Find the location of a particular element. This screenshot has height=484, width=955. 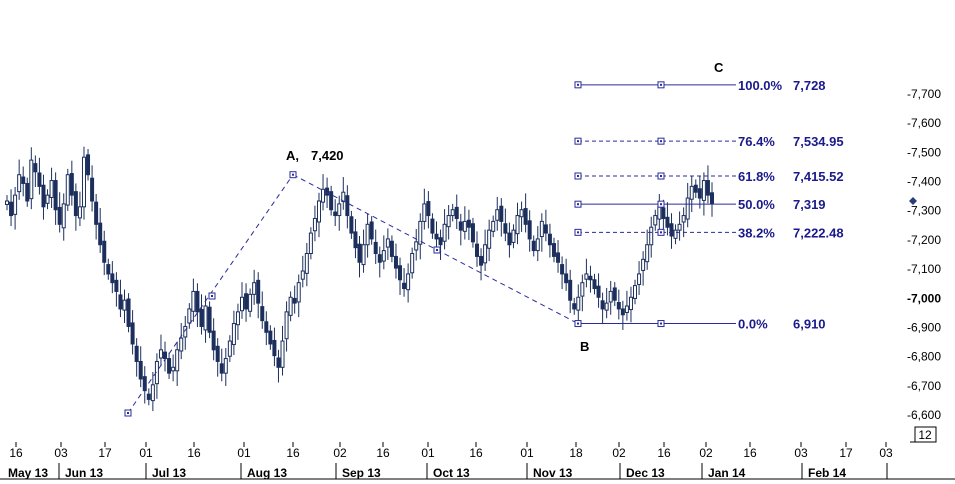

fib-level: 61.8% 7,415.52 is located at coordinates (709, 176).